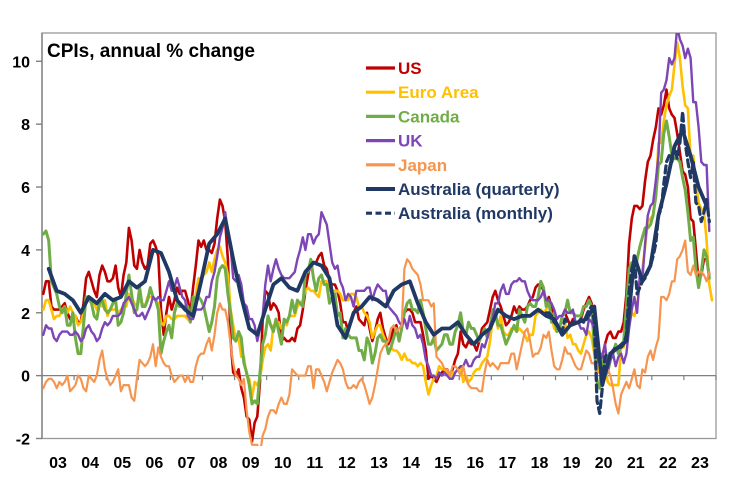 Image resolution: width=732 pixels, height=477 pixels. I want to click on y-tick-label: 6, so click(25, 188).